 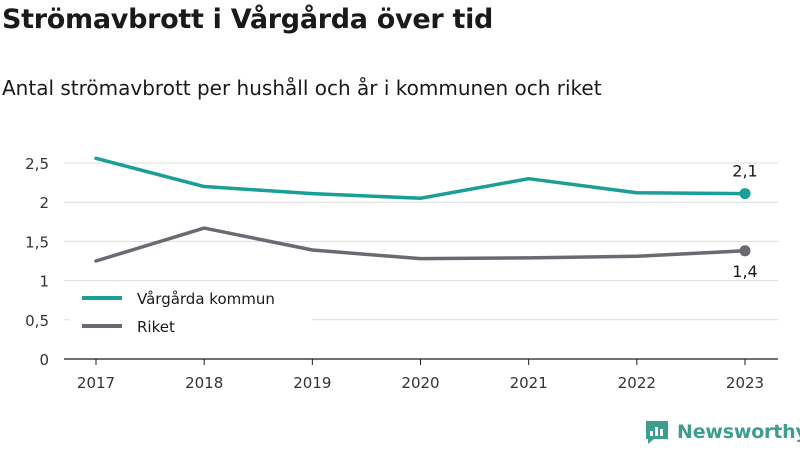 I want to click on x-tick-labels: 2017 2018 2019 2020 2021 2022 2023, so click(x=420, y=375).